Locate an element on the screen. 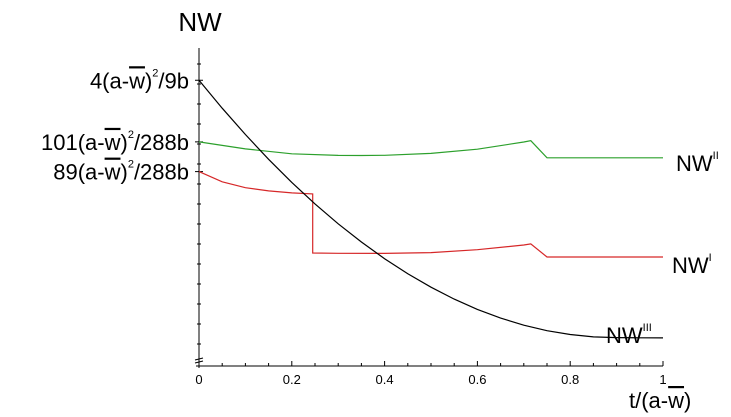 The height and width of the screenshot is (417, 731). series-label-II: NWII is located at coordinates (697, 163).